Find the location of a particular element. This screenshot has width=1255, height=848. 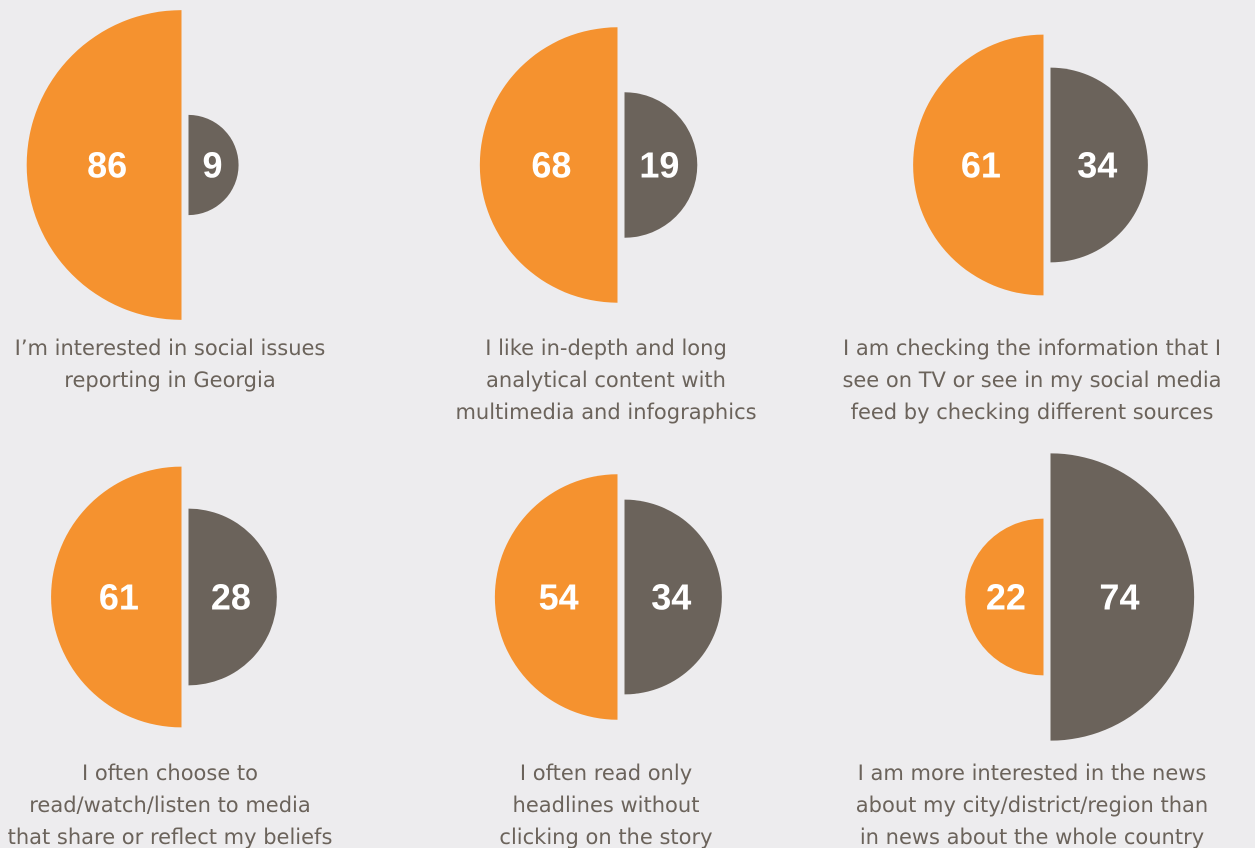

value-label: 68 is located at coordinates (551, 165).